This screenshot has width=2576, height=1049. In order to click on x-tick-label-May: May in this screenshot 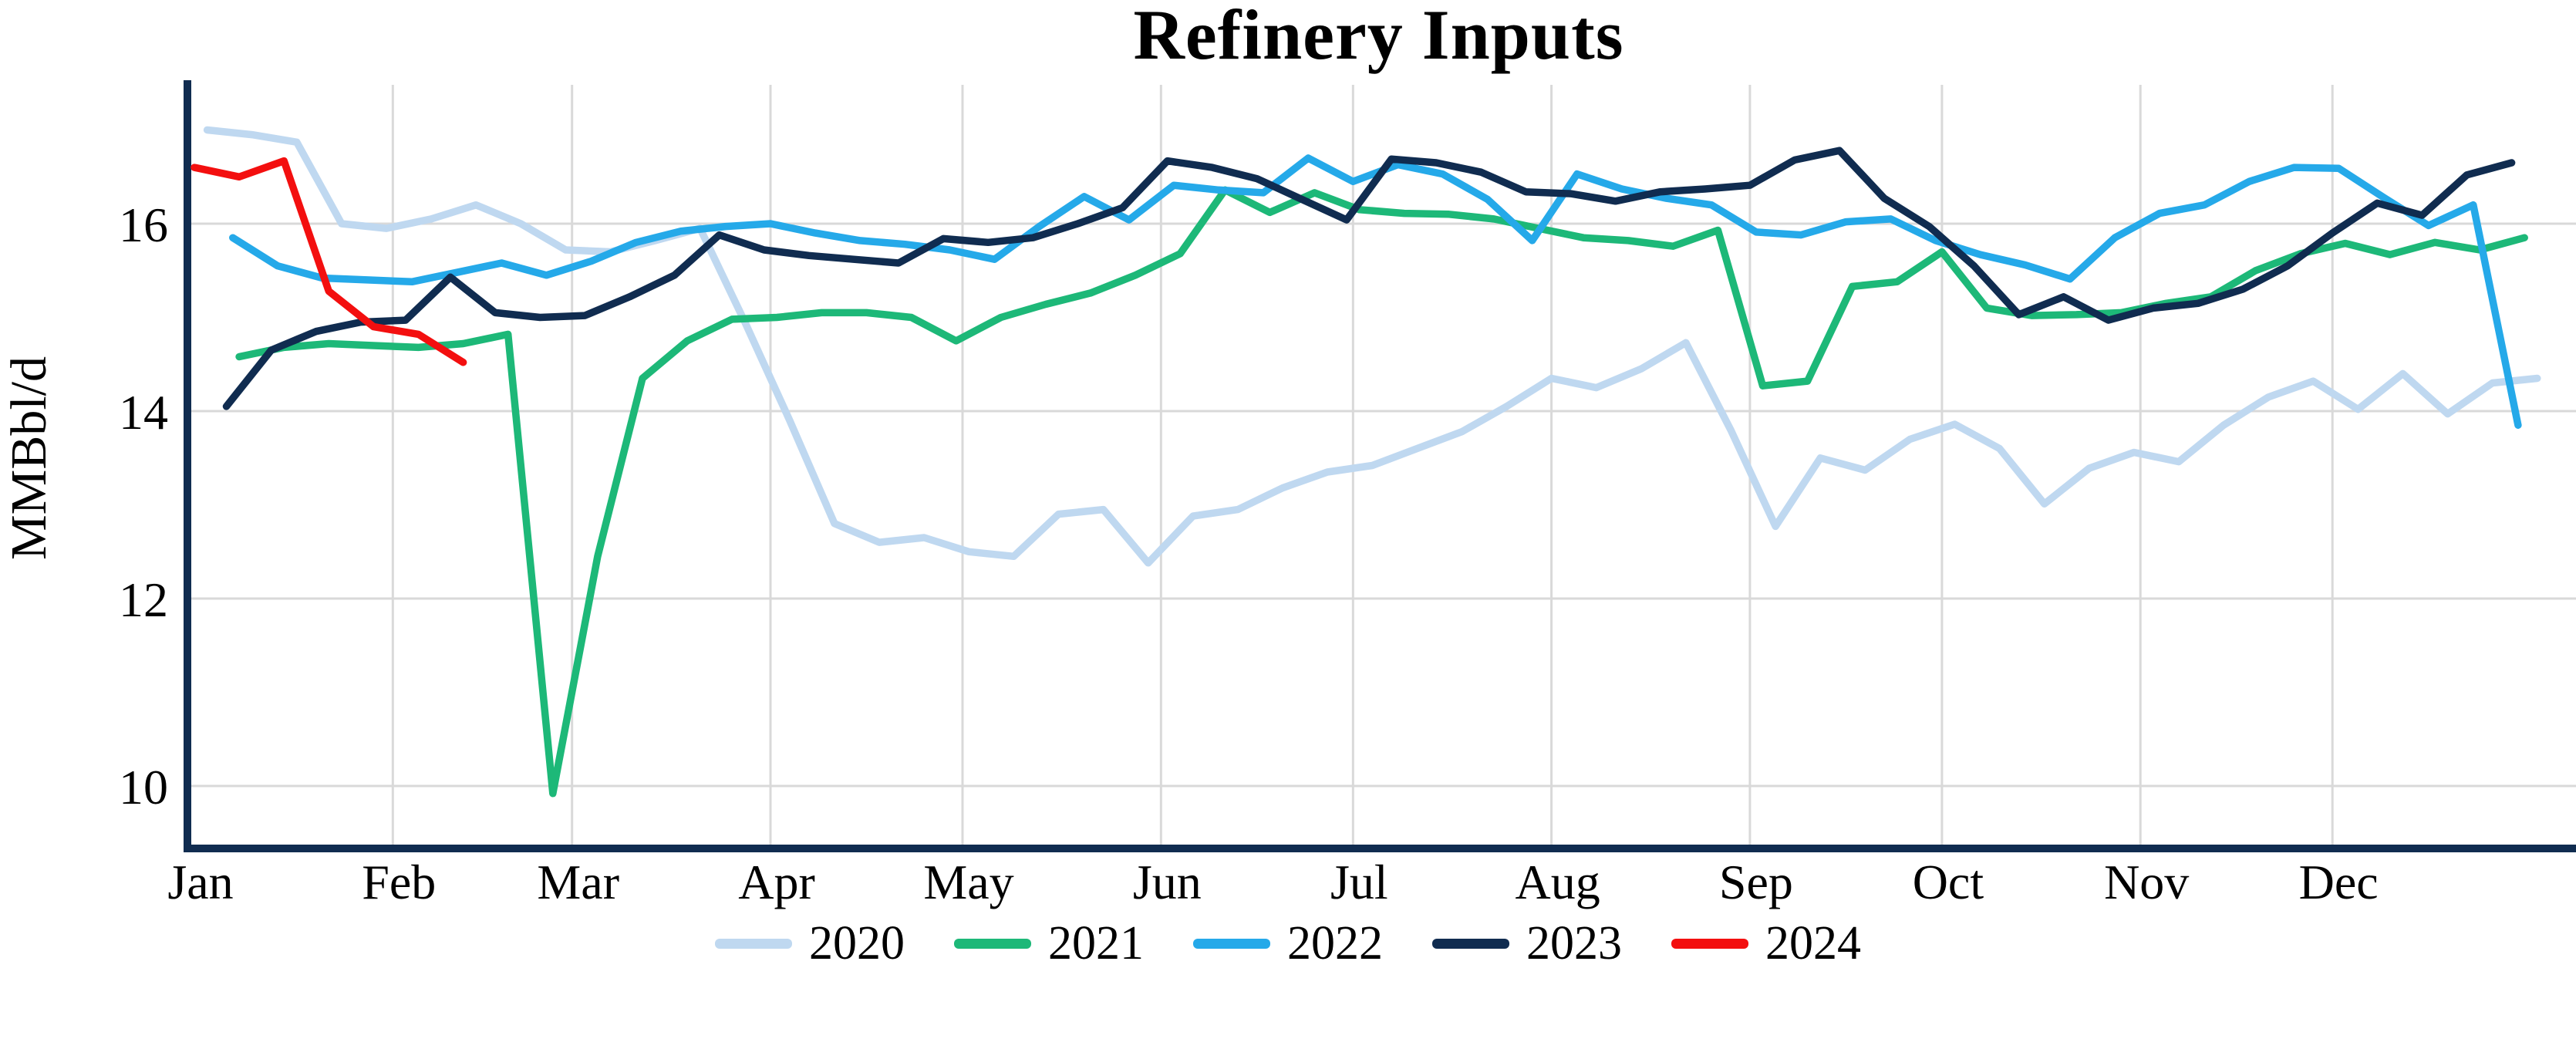, I will do `click(968, 882)`.